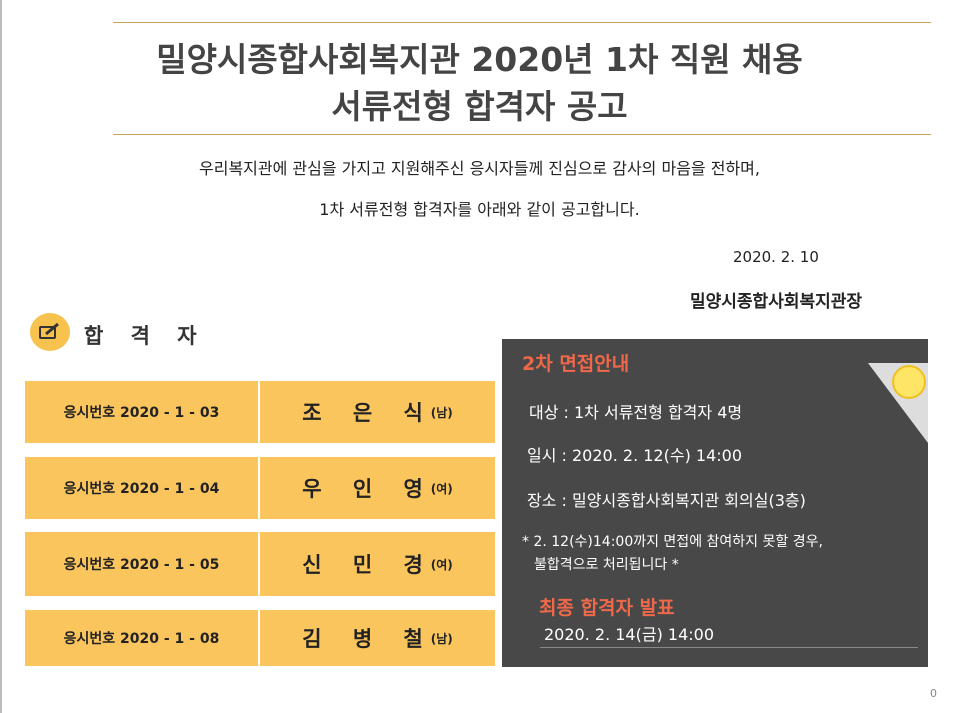  Describe the element at coordinates (776, 257) in the screenshot. I see `announce-date: 2020. 2. 10` at that location.